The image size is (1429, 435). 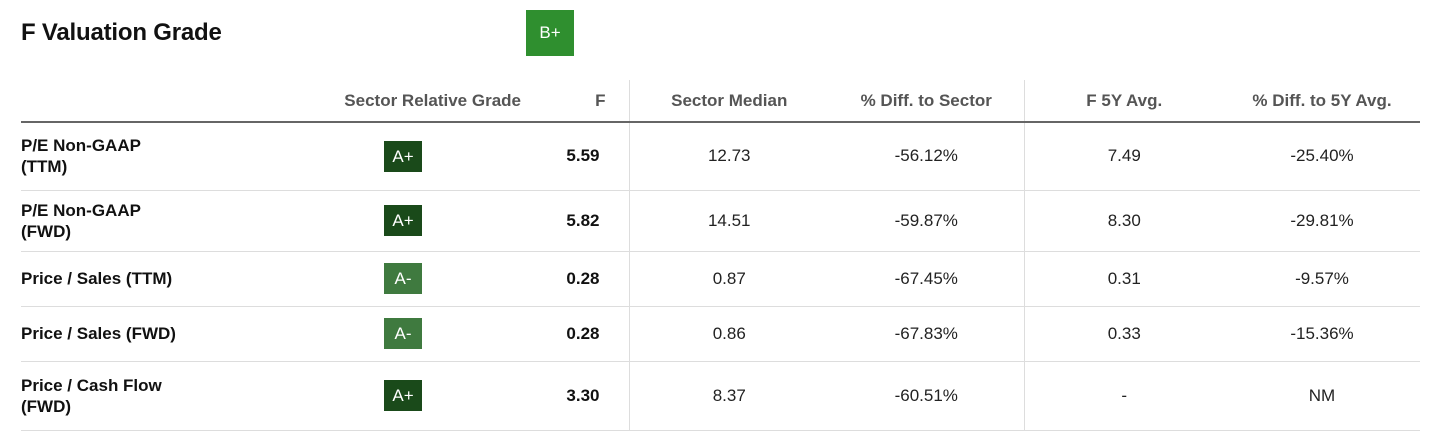 What do you see at coordinates (91, 385) in the screenshot?
I see `metric-name-line1: Price / Cash Flow` at bounding box center [91, 385].